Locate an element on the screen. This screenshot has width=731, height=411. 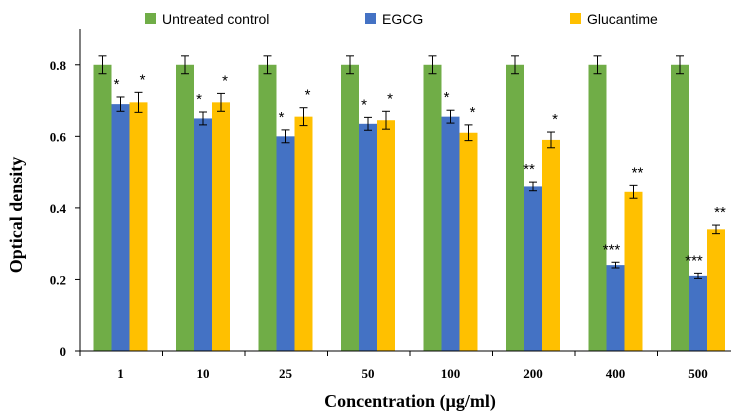
significance-mark-egcg-10: * is located at coordinates (199, 99).